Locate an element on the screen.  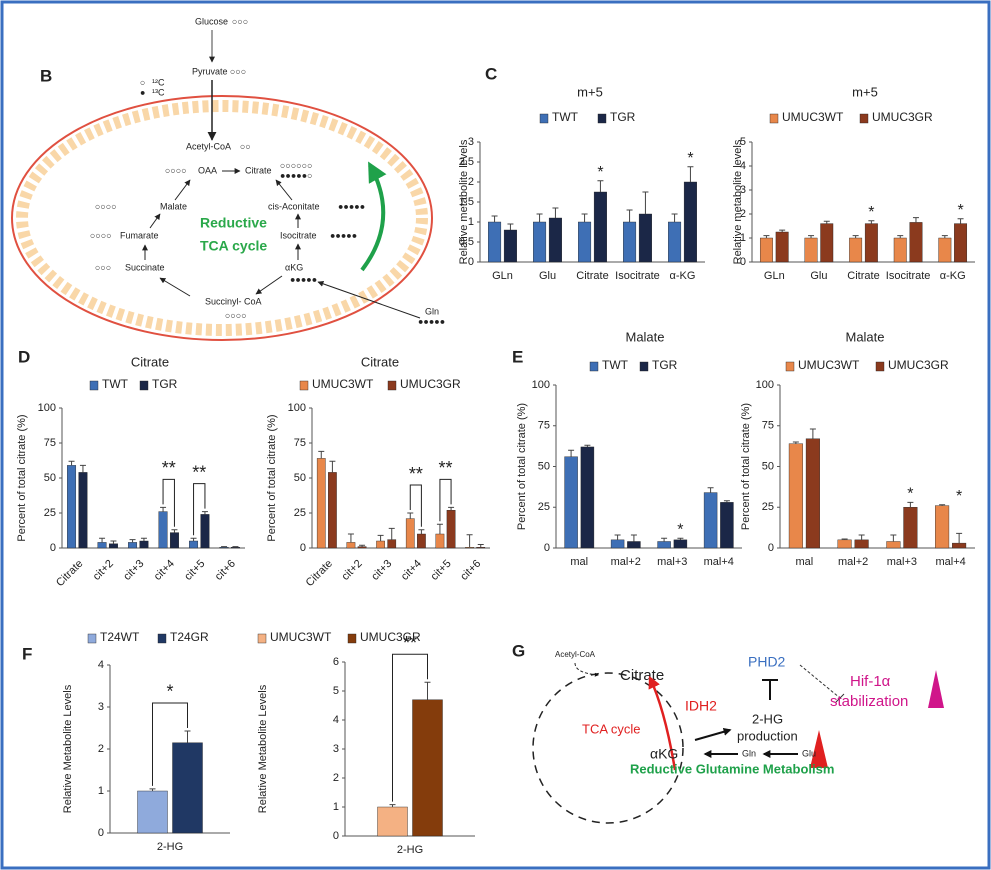
node: Citrate is located at coordinates (642, 675).